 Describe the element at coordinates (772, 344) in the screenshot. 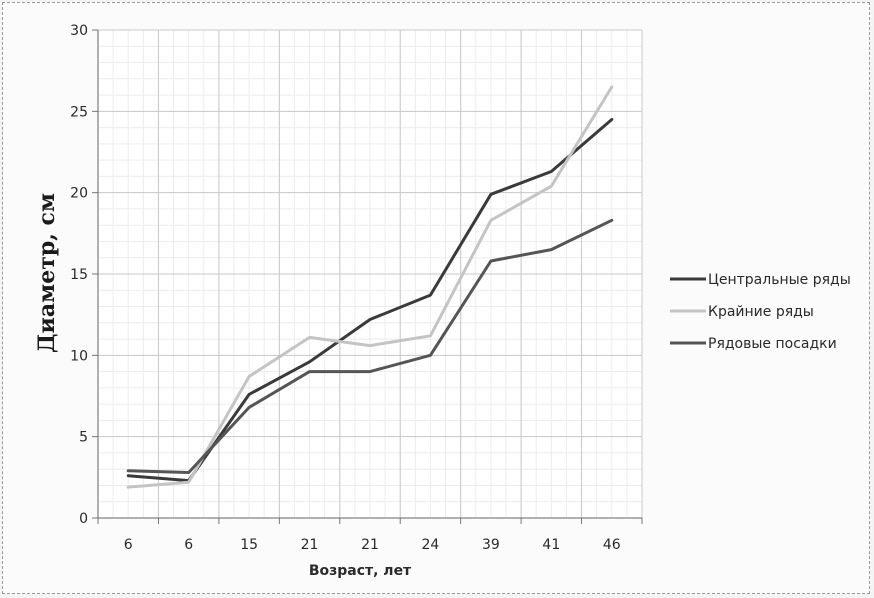

I see `legend-label: Рядовые посадки` at that location.